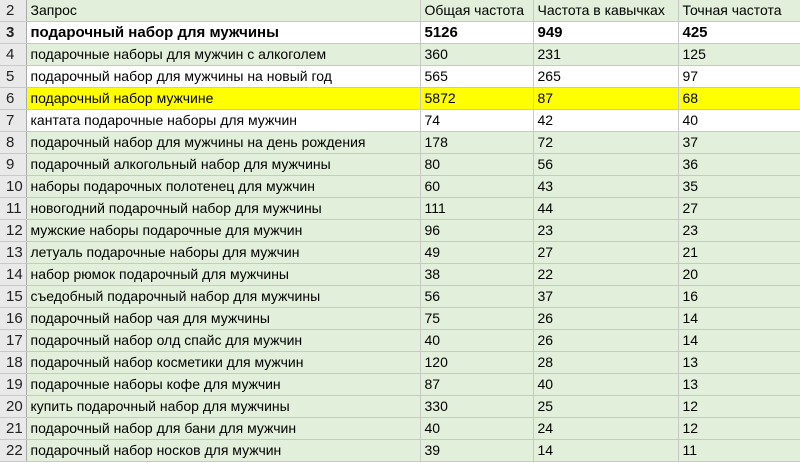 This screenshot has width=800, height=462. Describe the element at coordinates (223, 98) in the screenshot. I see `cell-query: подарочный набор мужчине` at that location.